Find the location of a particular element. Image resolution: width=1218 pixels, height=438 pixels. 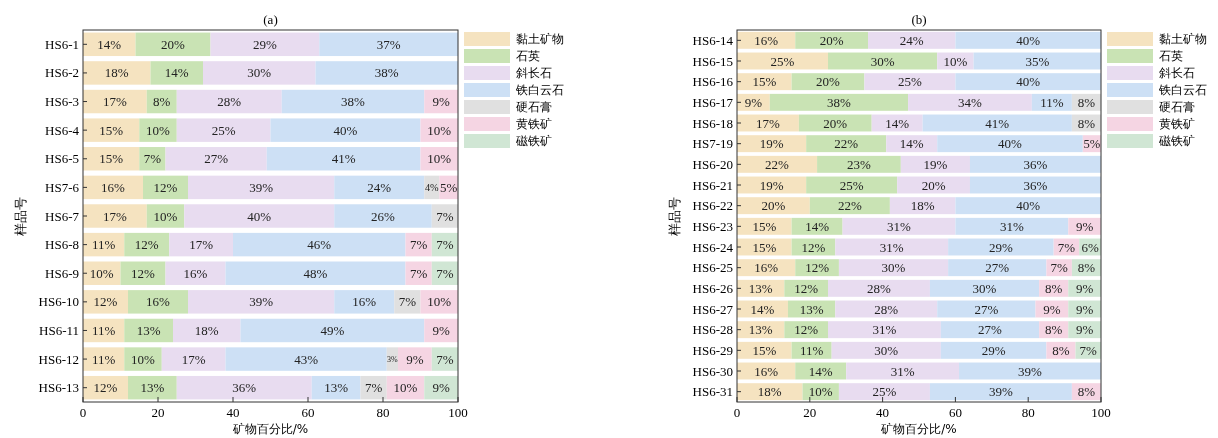

y-tick-label: HS6-25 is located at coordinates (712, 268).